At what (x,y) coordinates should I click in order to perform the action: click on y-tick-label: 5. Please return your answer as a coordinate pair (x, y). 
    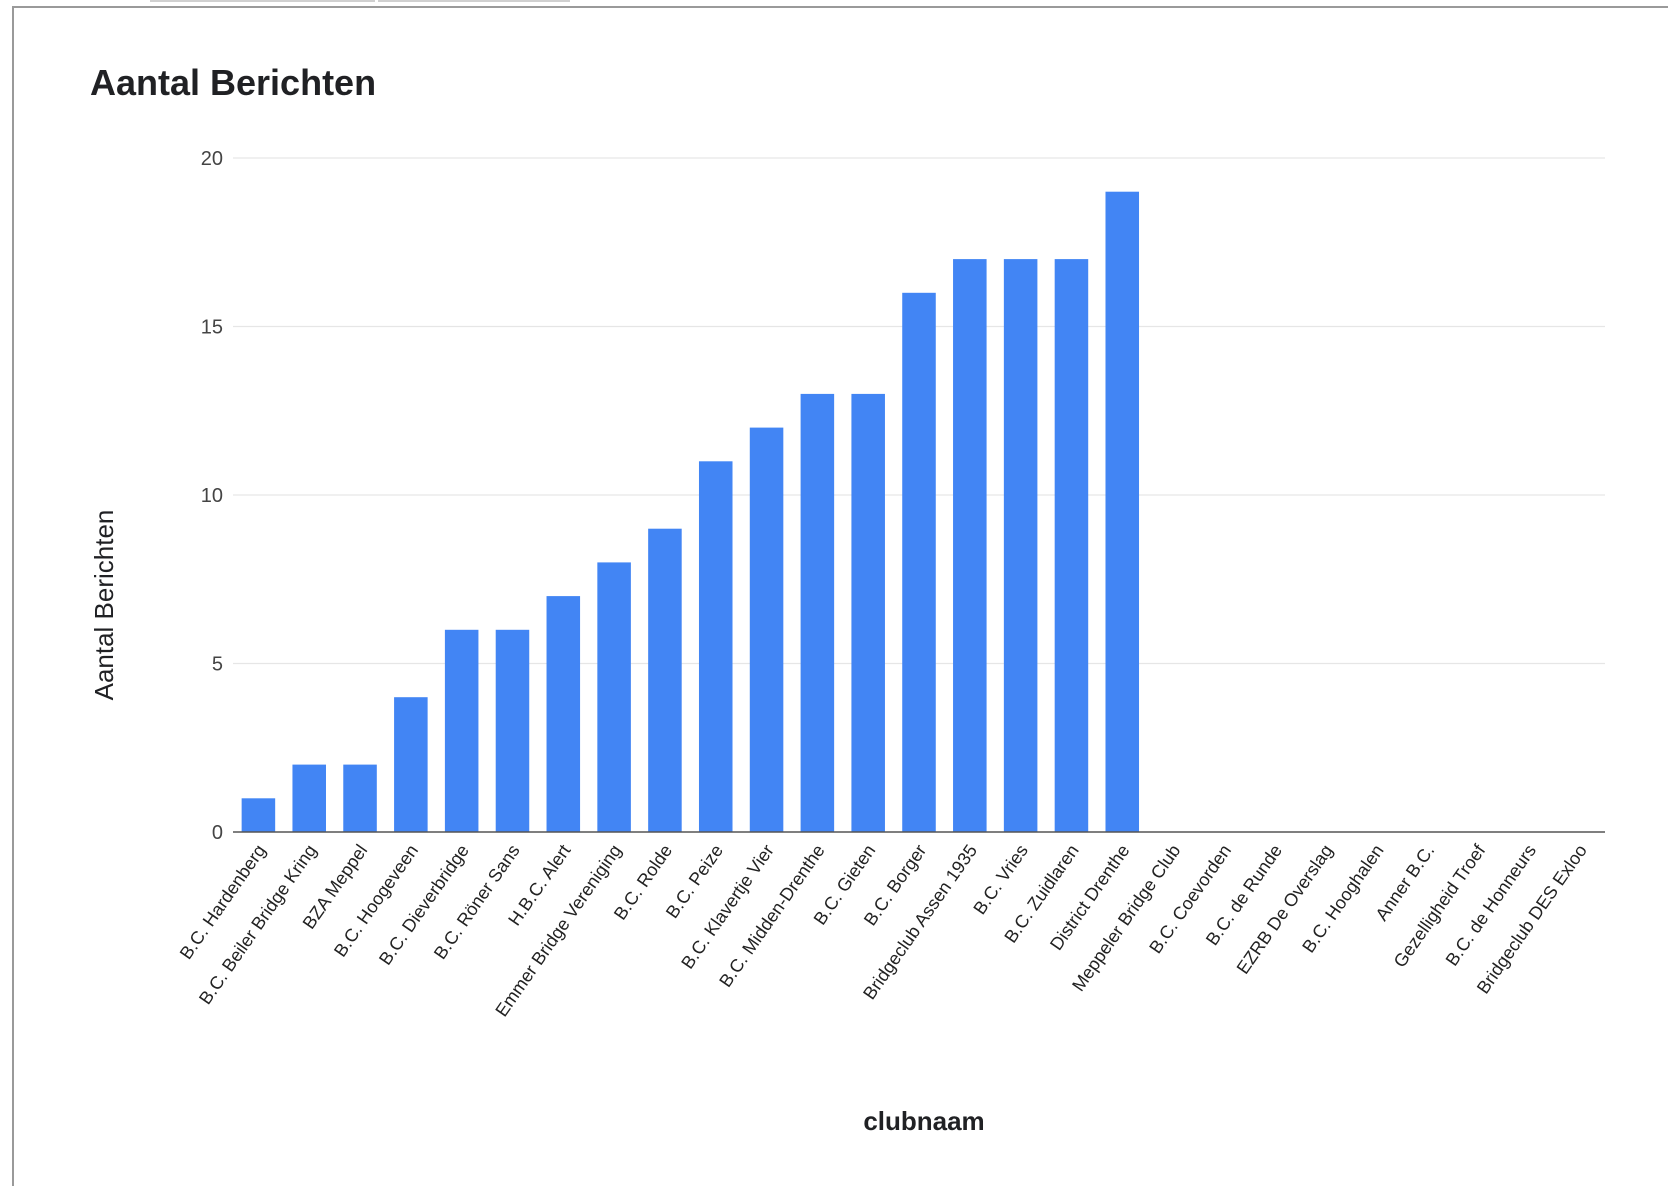
    Looking at the image, I should click on (217, 665).